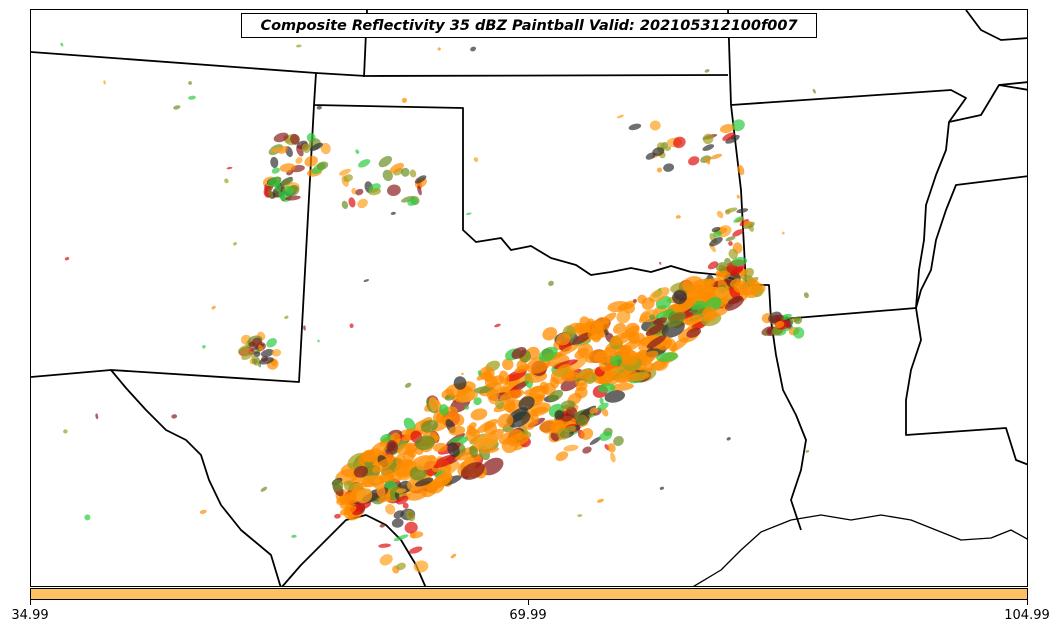  I want to click on border-ok-north, so click(525, 176).